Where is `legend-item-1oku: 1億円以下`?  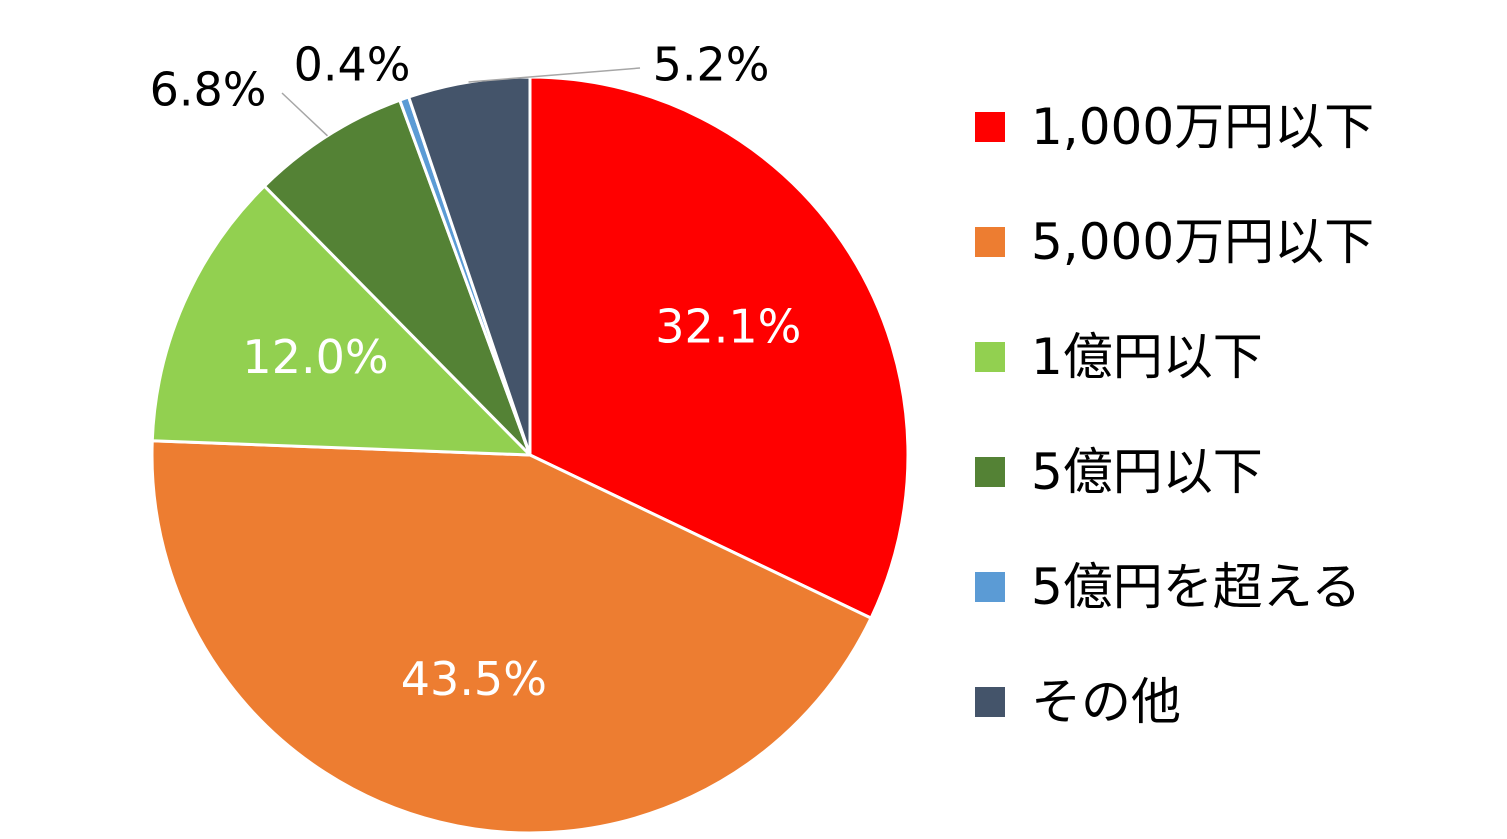 legend-item-1oku: 1億円以下 is located at coordinates (1174, 357).